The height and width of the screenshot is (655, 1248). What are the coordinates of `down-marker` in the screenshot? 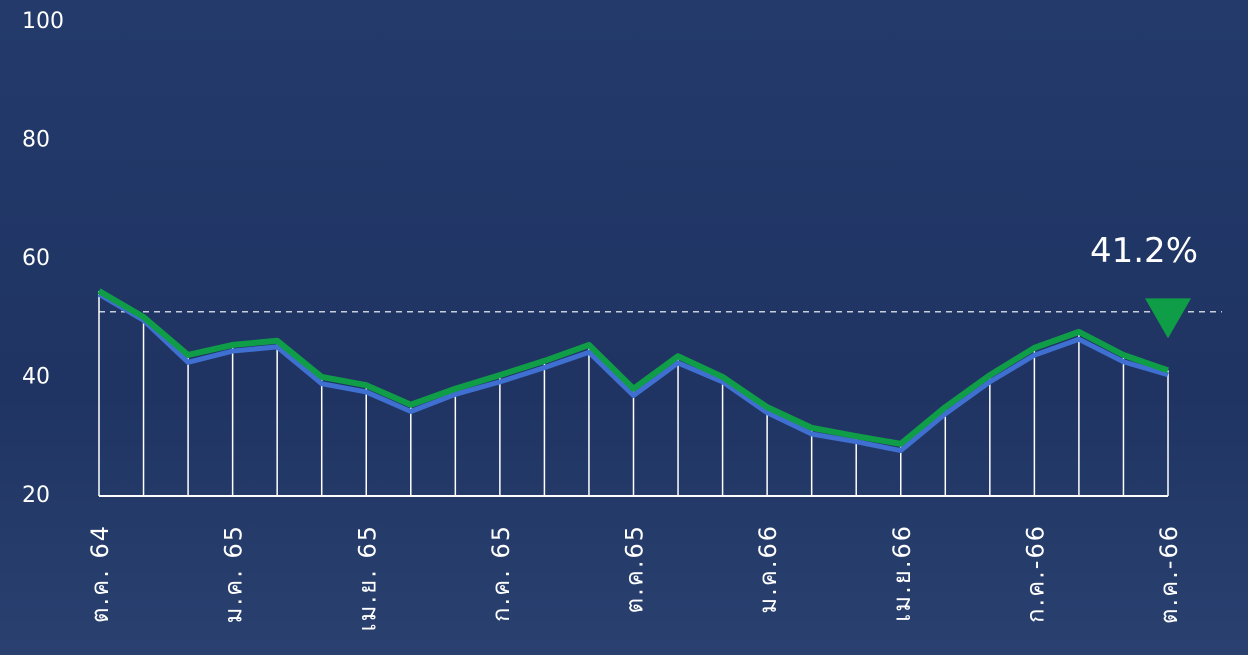 It's located at (1168, 318).